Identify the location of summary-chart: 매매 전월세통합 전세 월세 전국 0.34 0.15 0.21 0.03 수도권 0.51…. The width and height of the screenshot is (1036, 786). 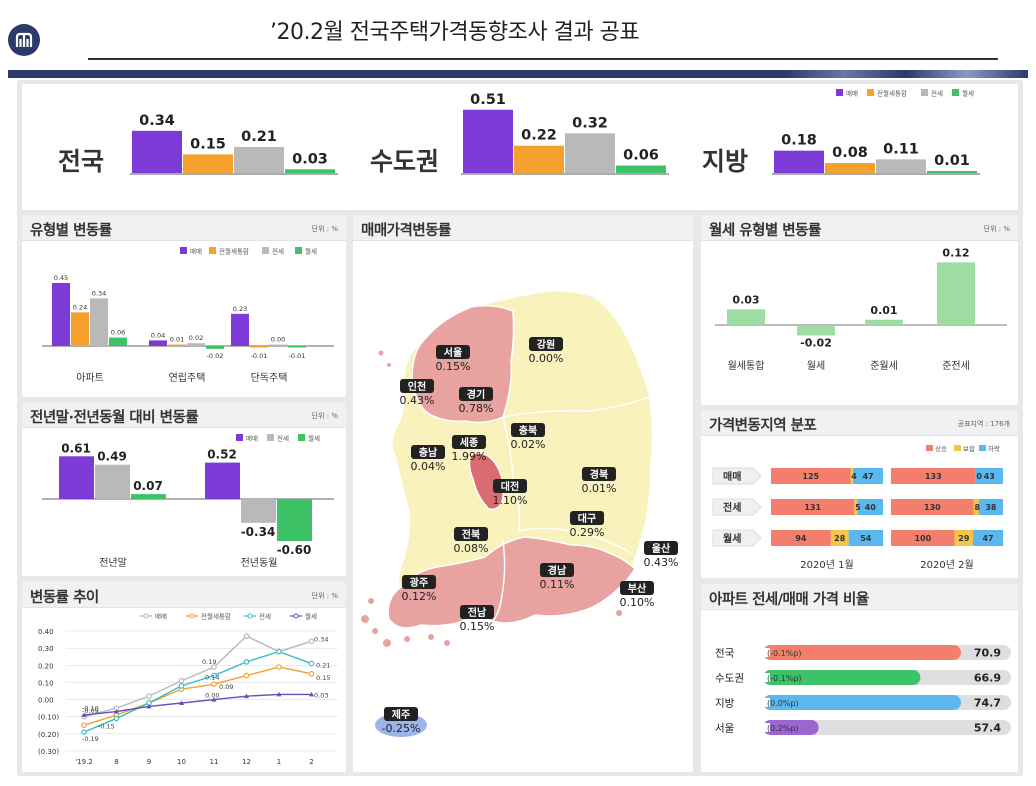
(519, 132).